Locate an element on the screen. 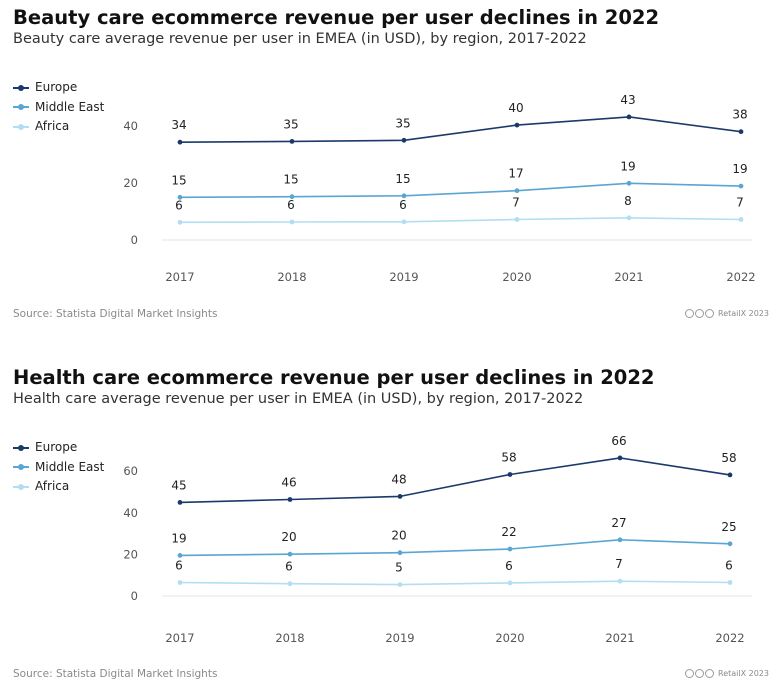  data-label-europe: 38 is located at coordinates (739, 115).